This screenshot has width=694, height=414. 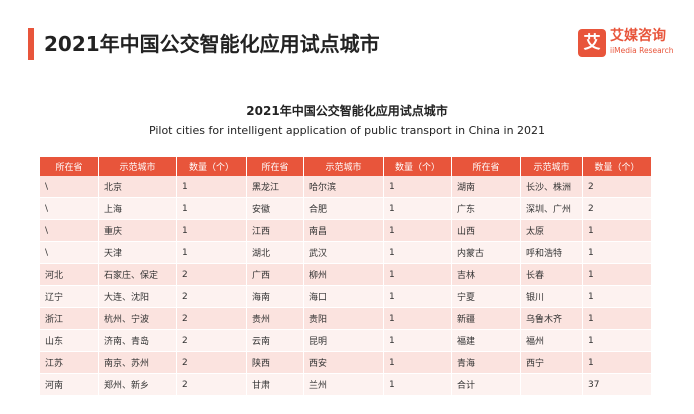 What do you see at coordinates (69, 319) in the screenshot?
I see `table-cell: 浙江` at bounding box center [69, 319].